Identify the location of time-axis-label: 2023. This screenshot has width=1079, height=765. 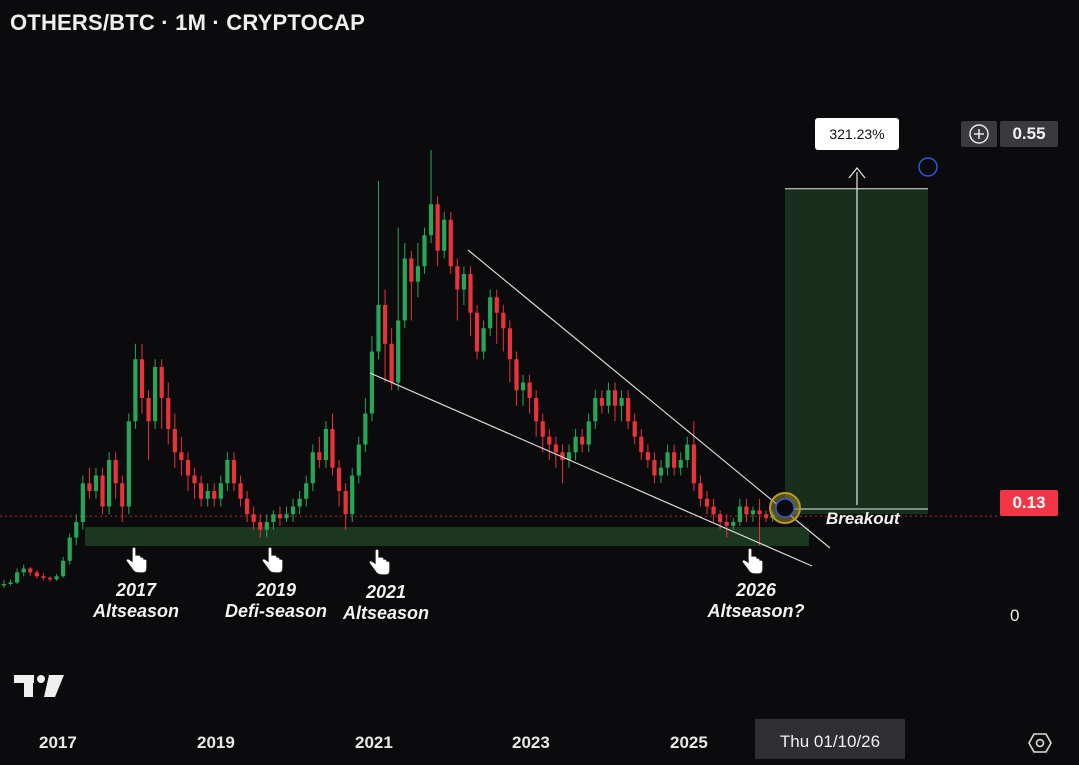
(531, 742).